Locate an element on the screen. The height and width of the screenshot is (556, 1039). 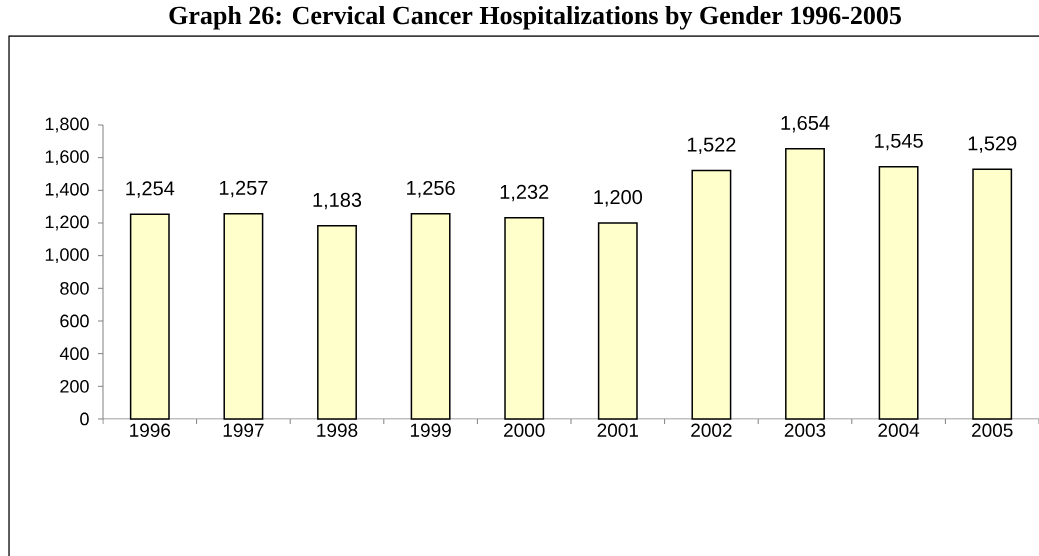
y-tick-label: 1,000 is located at coordinates (67, 256).